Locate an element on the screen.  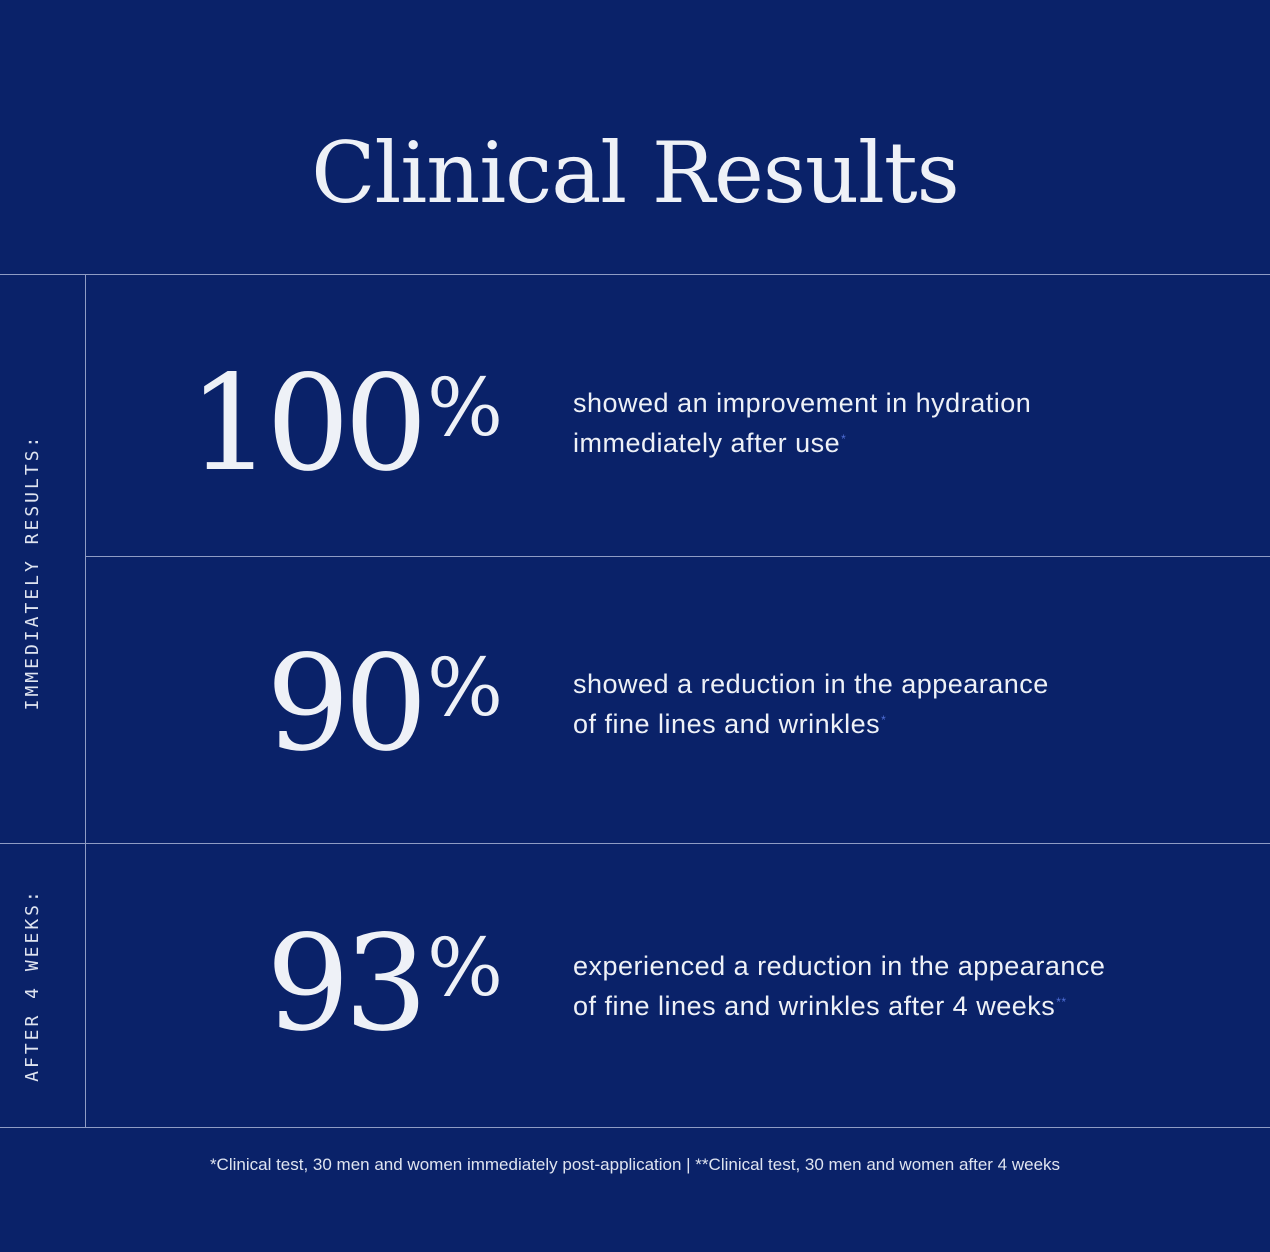
stat-number: 90 is located at coordinates (347, 704).